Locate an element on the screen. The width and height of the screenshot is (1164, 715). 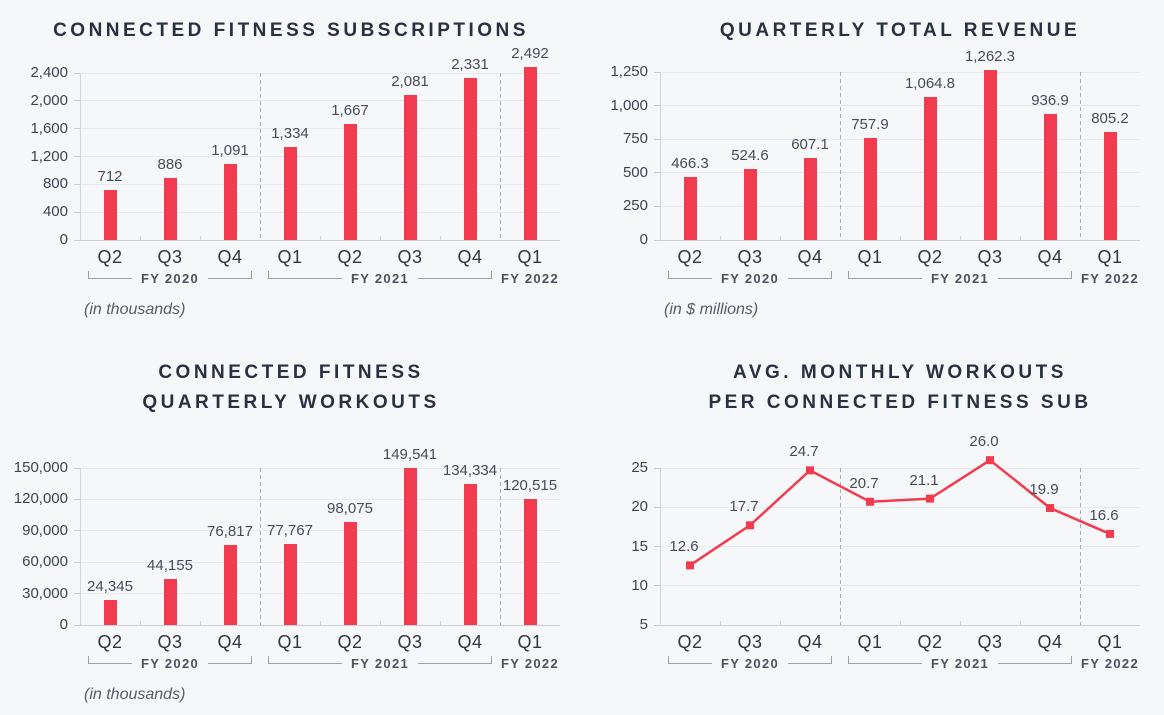
value-label: 12.6 is located at coordinates (684, 547).